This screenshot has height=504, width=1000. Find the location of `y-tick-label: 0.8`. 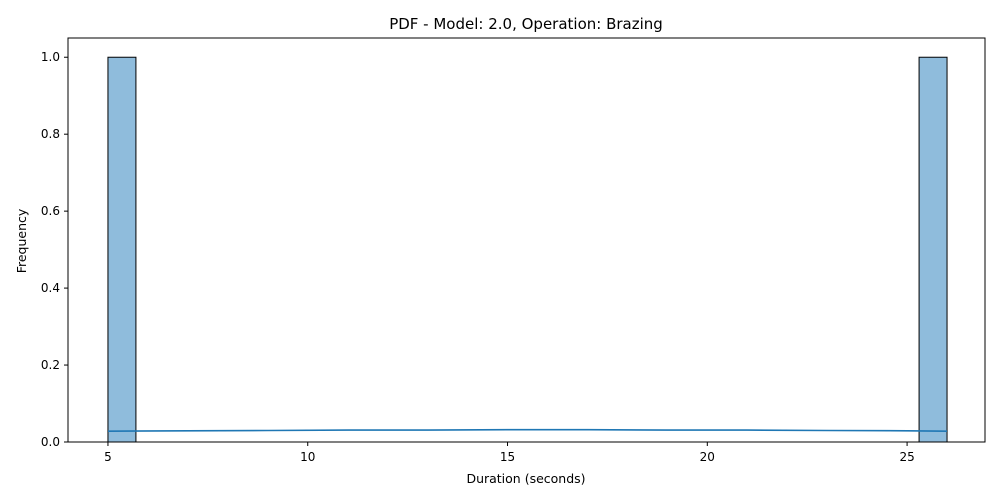

y-tick-label: 0.8 is located at coordinates (50, 134).